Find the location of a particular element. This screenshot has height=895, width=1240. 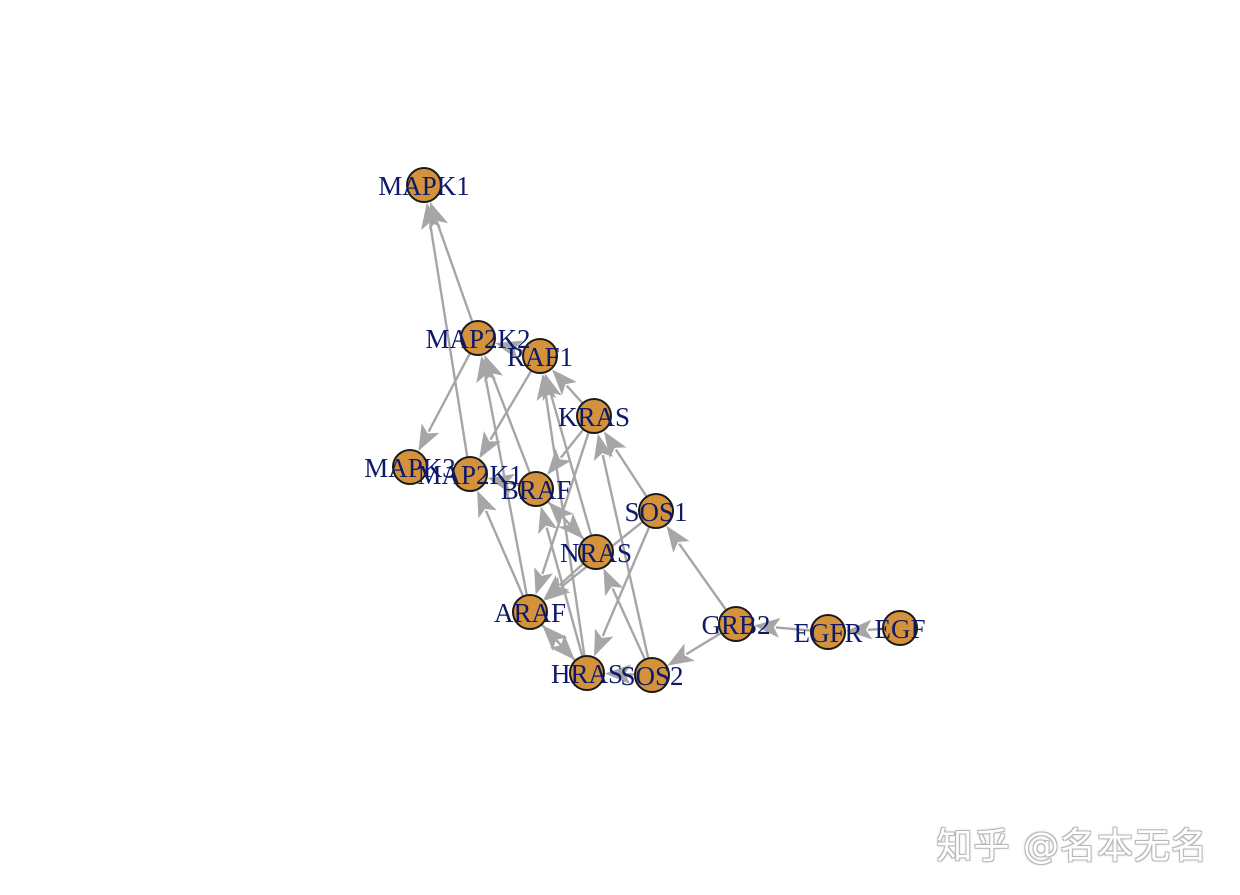

node-label-kras: KRAS is located at coordinates (594, 417).